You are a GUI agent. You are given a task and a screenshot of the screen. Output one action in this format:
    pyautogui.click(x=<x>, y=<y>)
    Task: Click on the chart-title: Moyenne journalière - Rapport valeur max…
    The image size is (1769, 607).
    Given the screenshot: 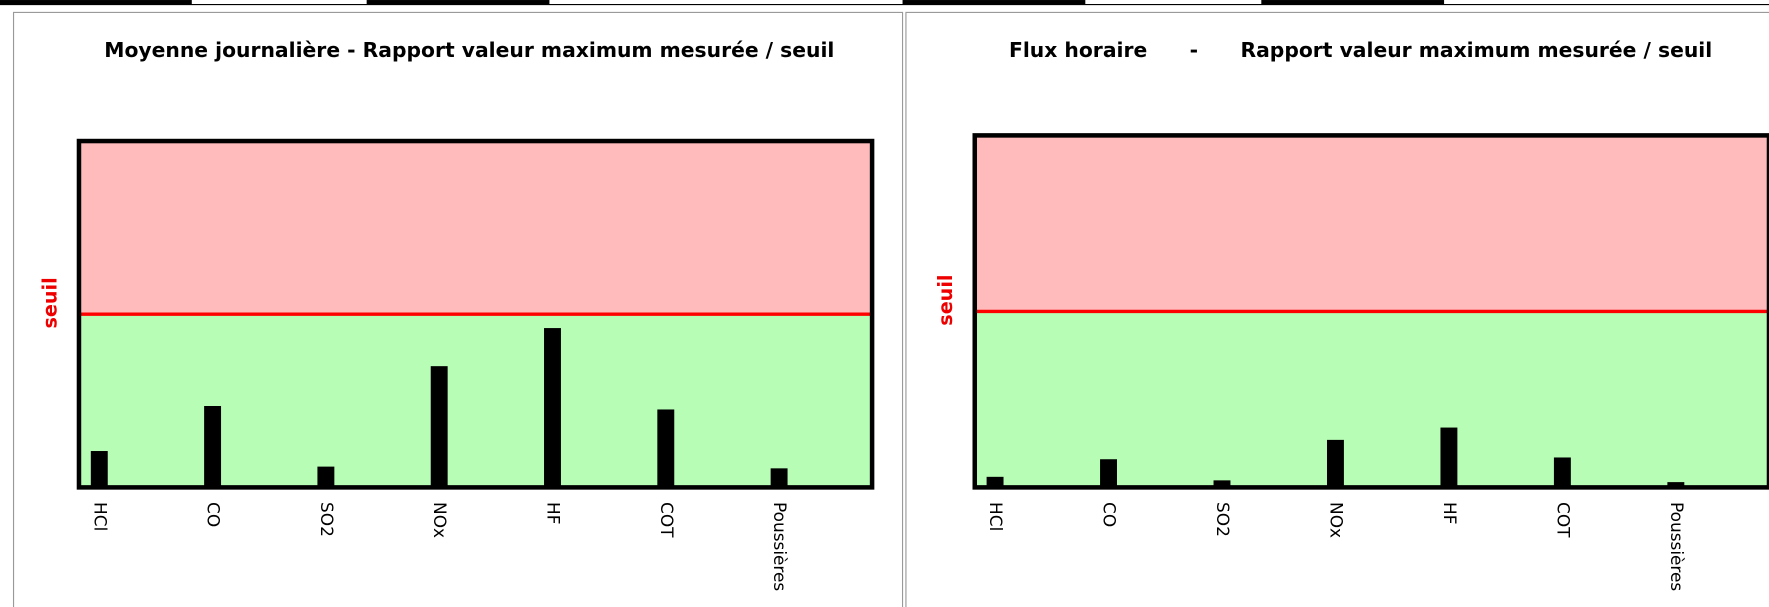 What is the action you would take?
    pyautogui.click(x=469, y=50)
    